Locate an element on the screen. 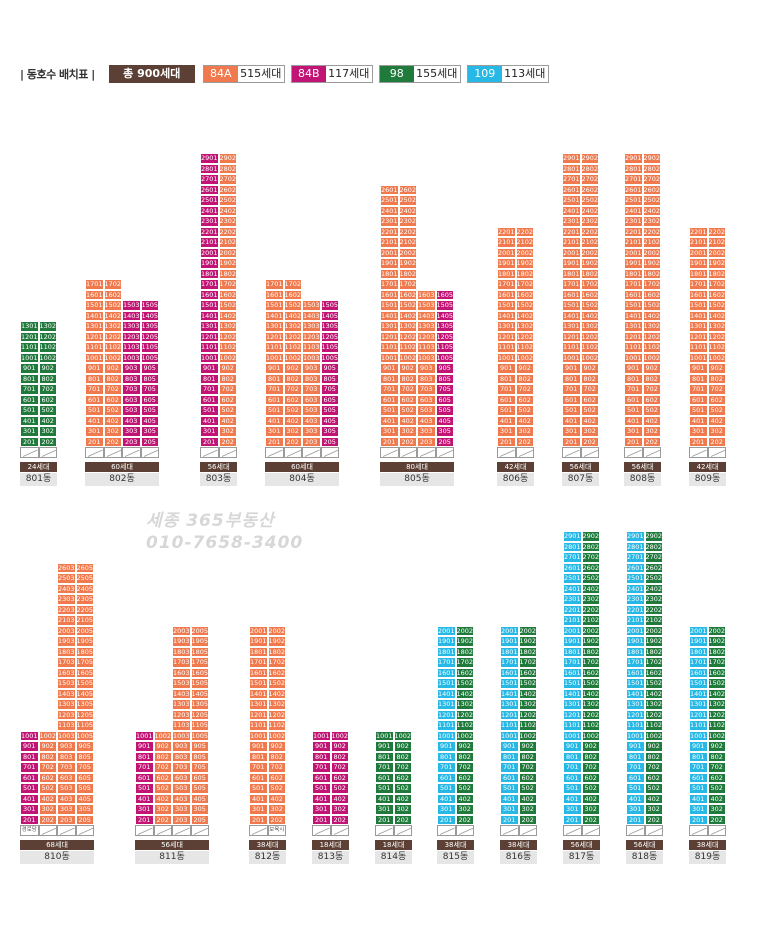 The height and width of the screenshot is (932, 760). unit-cell: 1603 is located at coordinates (426, 294).